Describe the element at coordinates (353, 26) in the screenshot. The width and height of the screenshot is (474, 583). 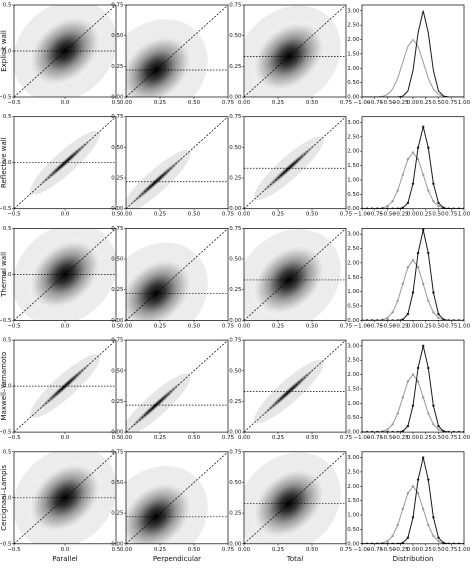
I see `y-tick-label: 2.50` at that location.